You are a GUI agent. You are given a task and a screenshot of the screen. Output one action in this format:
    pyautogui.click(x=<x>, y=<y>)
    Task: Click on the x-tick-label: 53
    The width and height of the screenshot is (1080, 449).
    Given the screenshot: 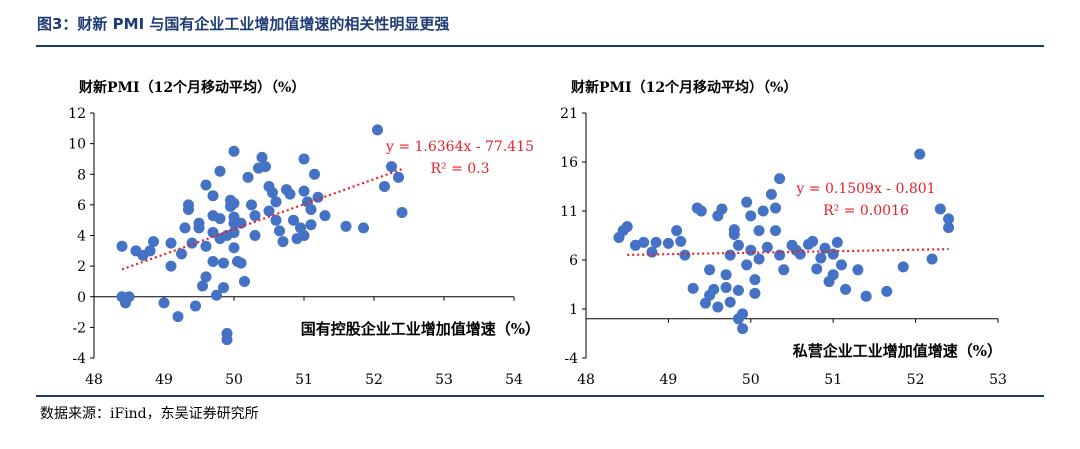 What is the action you would take?
    pyautogui.click(x=998, y=380)
    